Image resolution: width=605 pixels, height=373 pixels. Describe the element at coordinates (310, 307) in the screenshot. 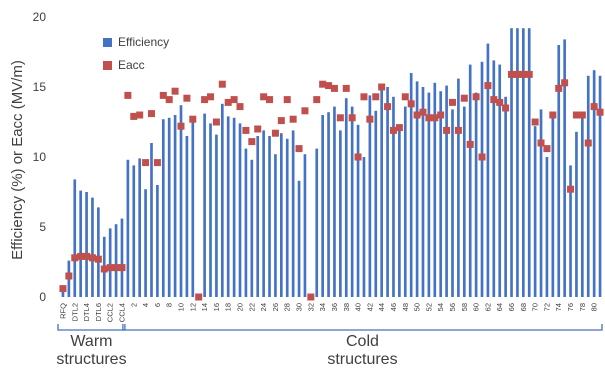

I see `x-tick-label: 32` at that location.